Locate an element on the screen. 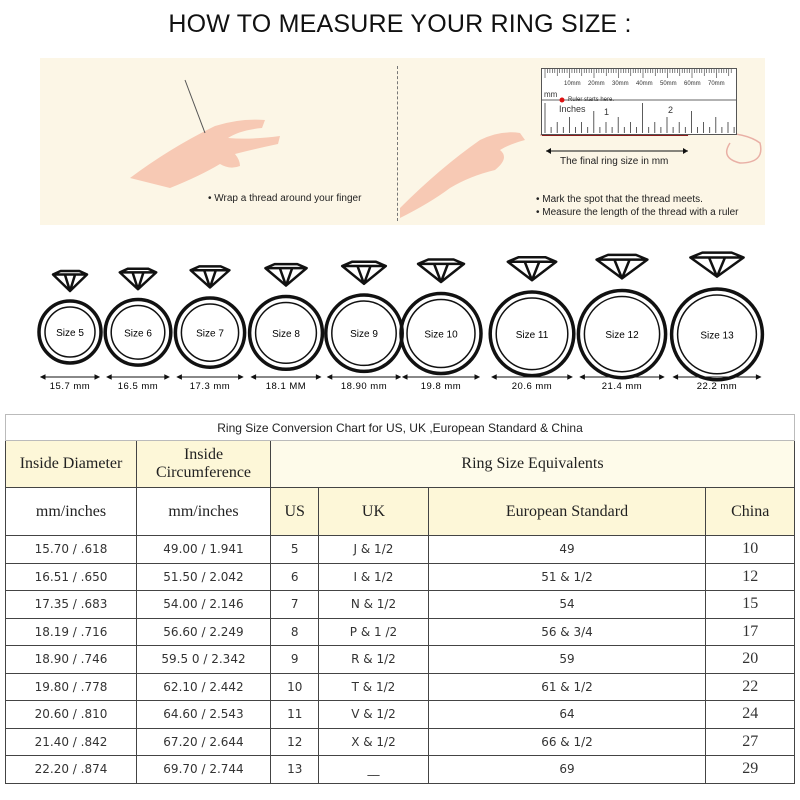  table-cell: 5 is located at coordinates (294, 549).